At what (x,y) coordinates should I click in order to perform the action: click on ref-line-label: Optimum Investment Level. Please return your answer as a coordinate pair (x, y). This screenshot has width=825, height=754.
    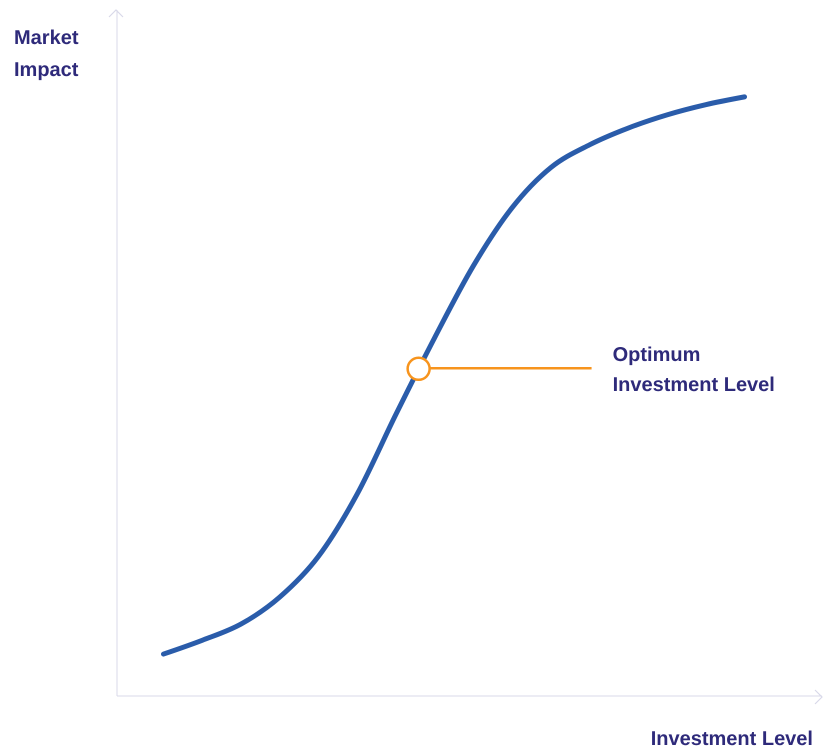
    Looking at the image, I should click on (693, 370).